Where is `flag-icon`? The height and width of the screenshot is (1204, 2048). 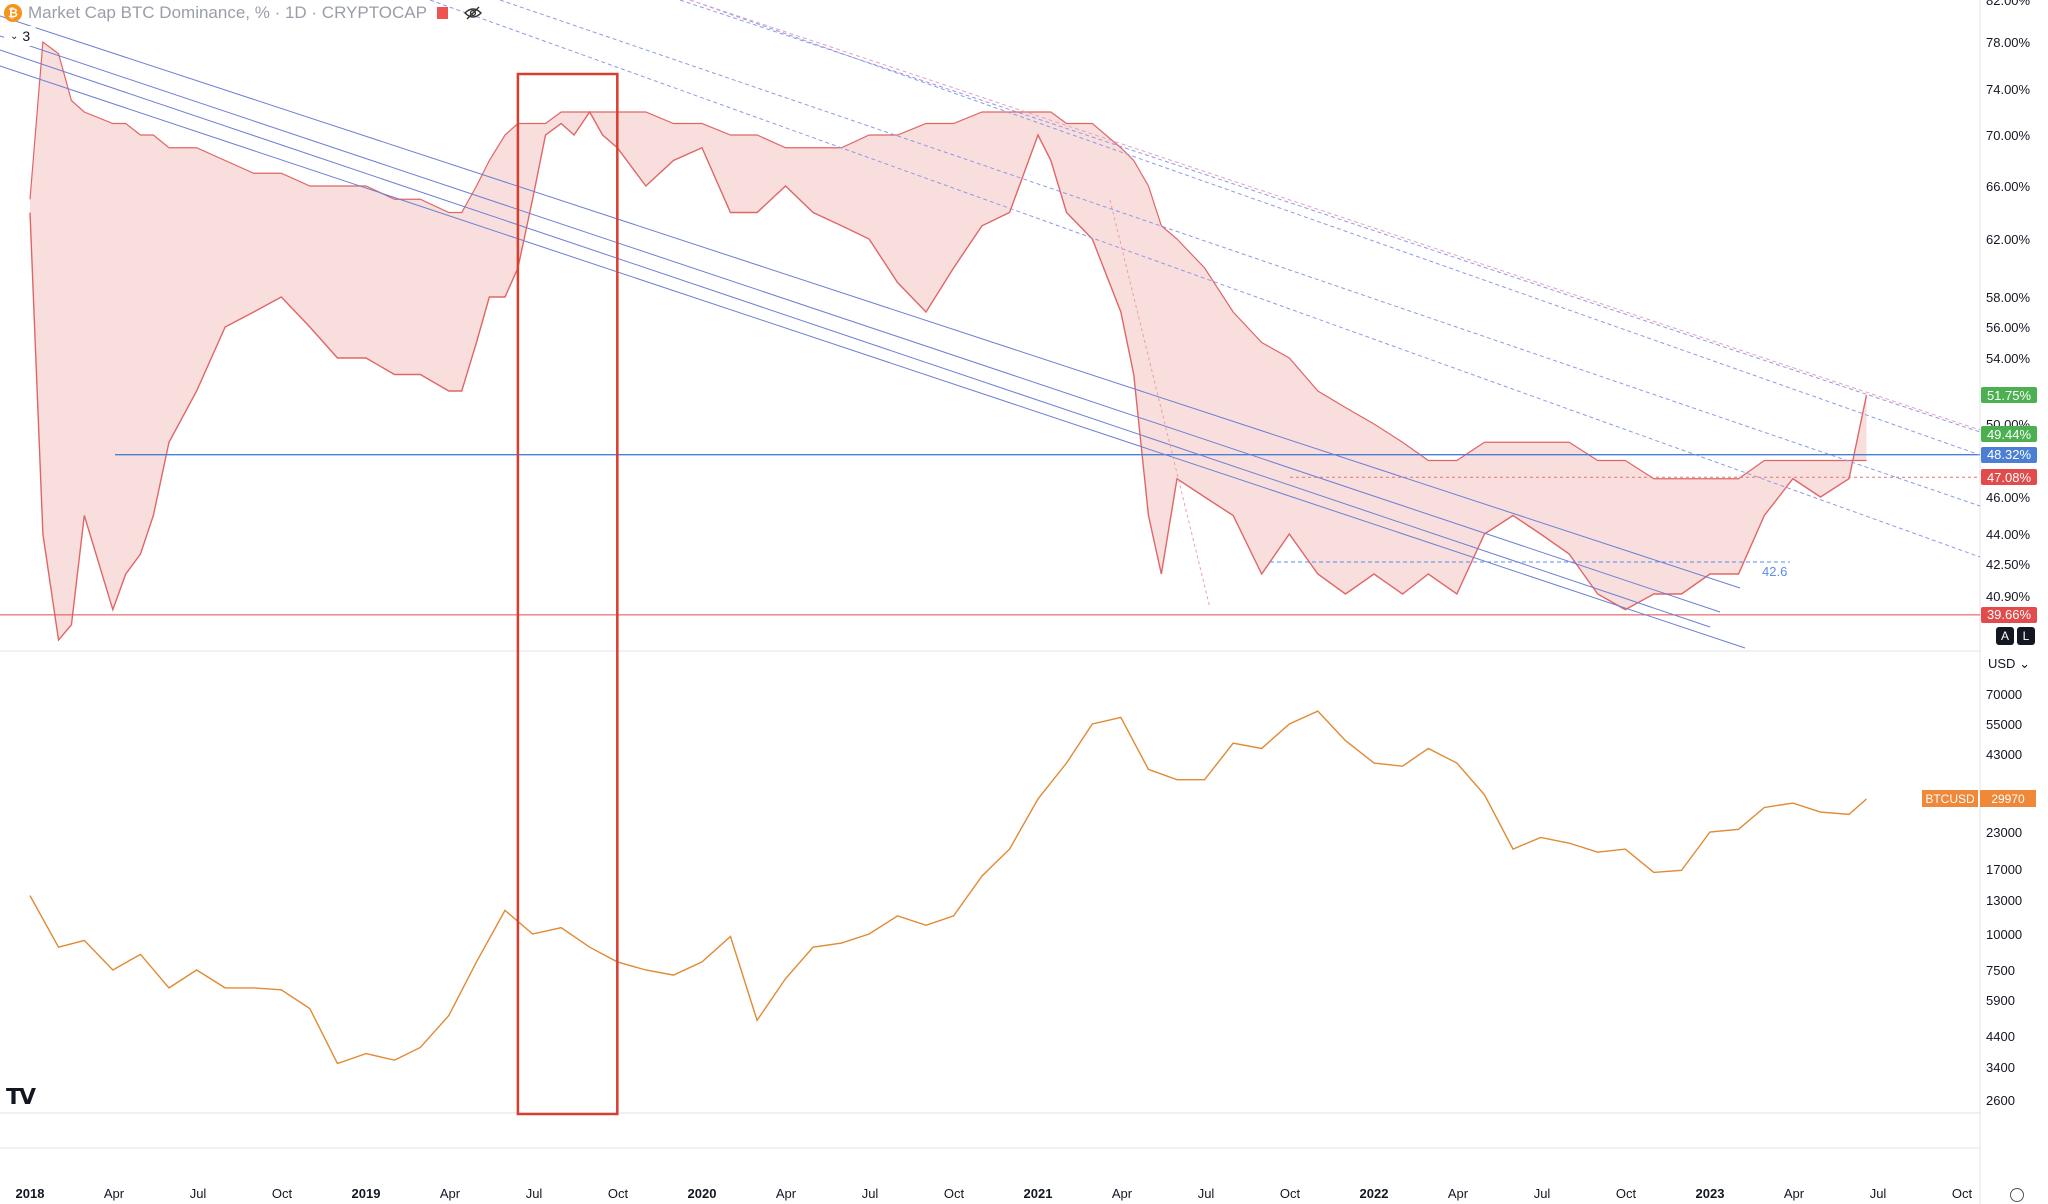 flag-icon is located at coordinates (442, 13).